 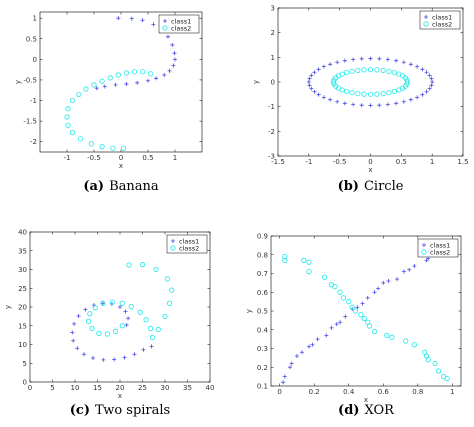 What do you see at coordinates (31, 39) in the screenshot?
I see `y-tick-label: 0.5` at bounding box center [31, 39].